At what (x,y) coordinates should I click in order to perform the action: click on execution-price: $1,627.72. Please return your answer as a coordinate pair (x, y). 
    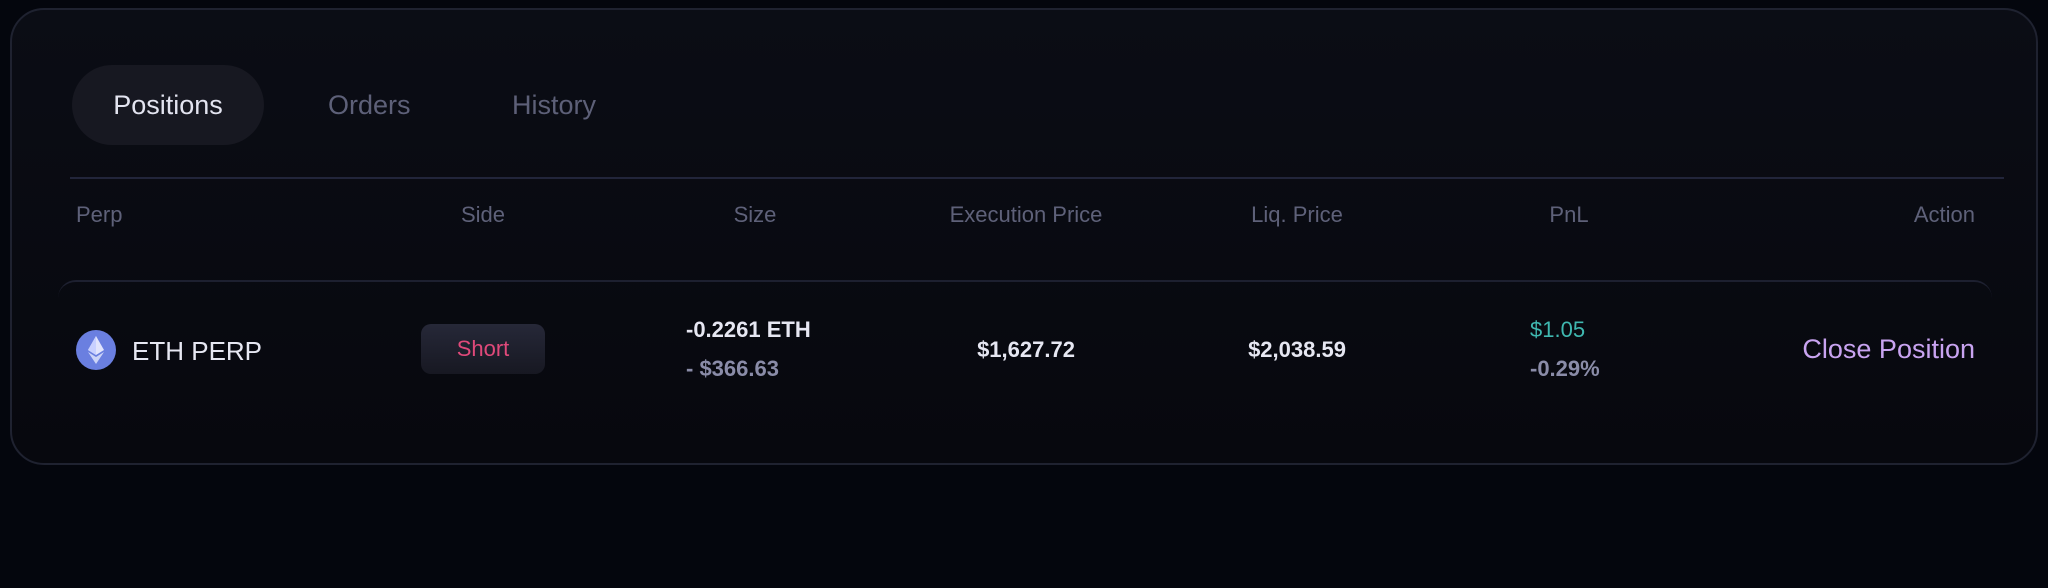
    Looking at the image, I should click on (1026, 349).